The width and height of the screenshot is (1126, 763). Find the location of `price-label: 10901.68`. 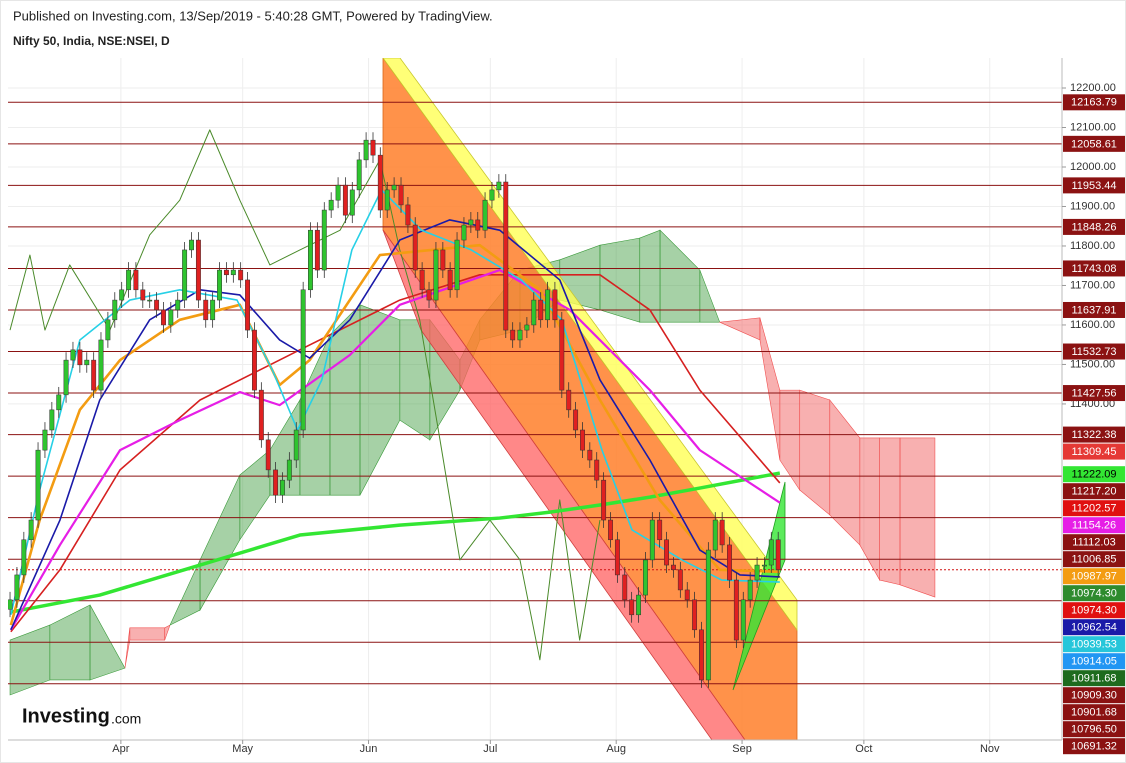

price-label: 10901.68 is located at coordinates (1094, 713).